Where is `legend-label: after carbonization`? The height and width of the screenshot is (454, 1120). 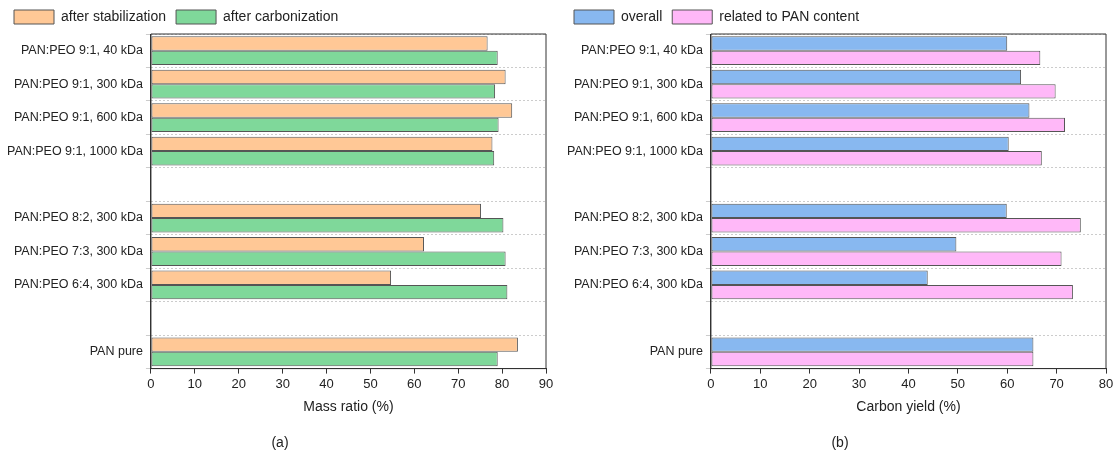 legend-label: after carbonization is located at coordinates (281, 15).